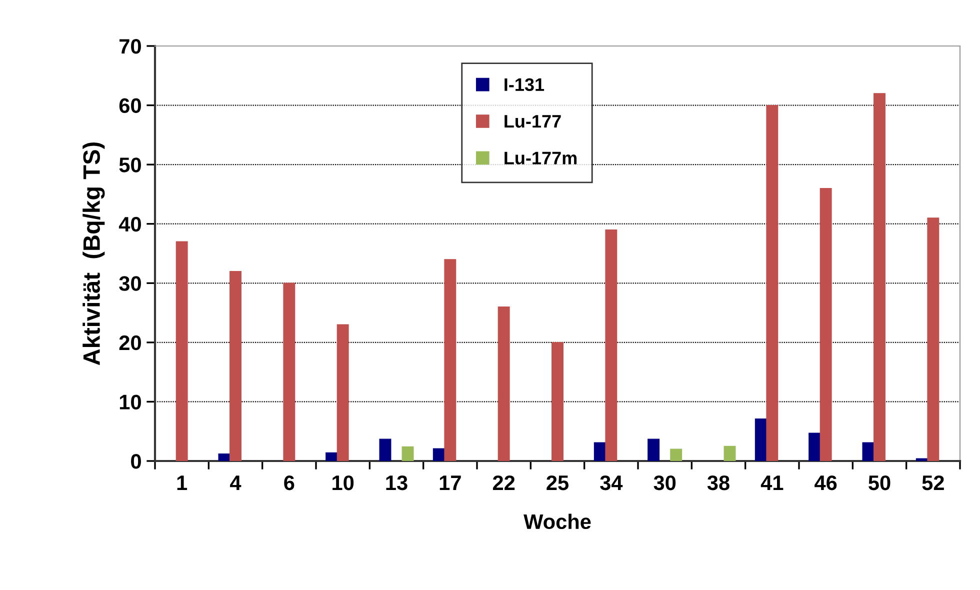  What do you see at coordinates (772, 483) in the screenshot?
I see `x-tick-label: 41` at bounding box center [772, 483].